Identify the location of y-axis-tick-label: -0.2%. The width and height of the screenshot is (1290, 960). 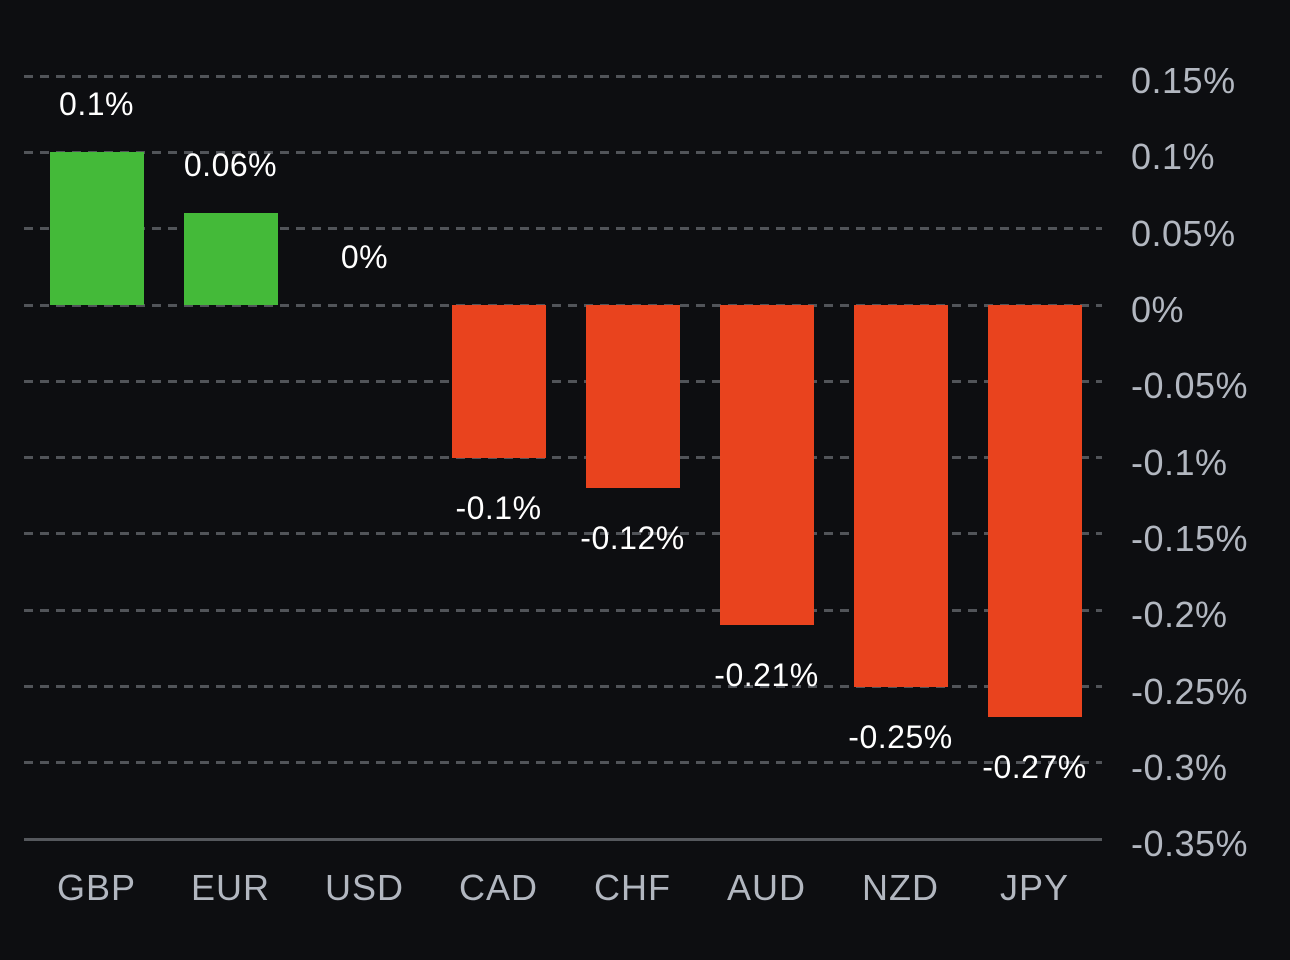
(1179, 615).